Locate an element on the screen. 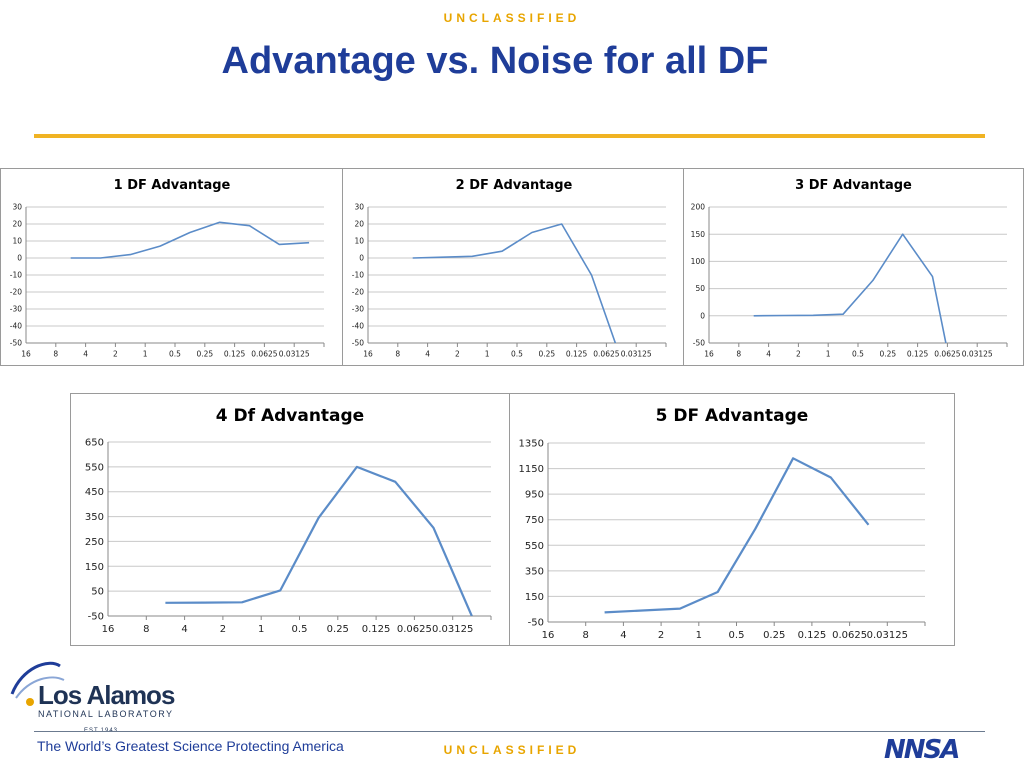  logo-name: Los Alamos is located at coordinates (106, 695).